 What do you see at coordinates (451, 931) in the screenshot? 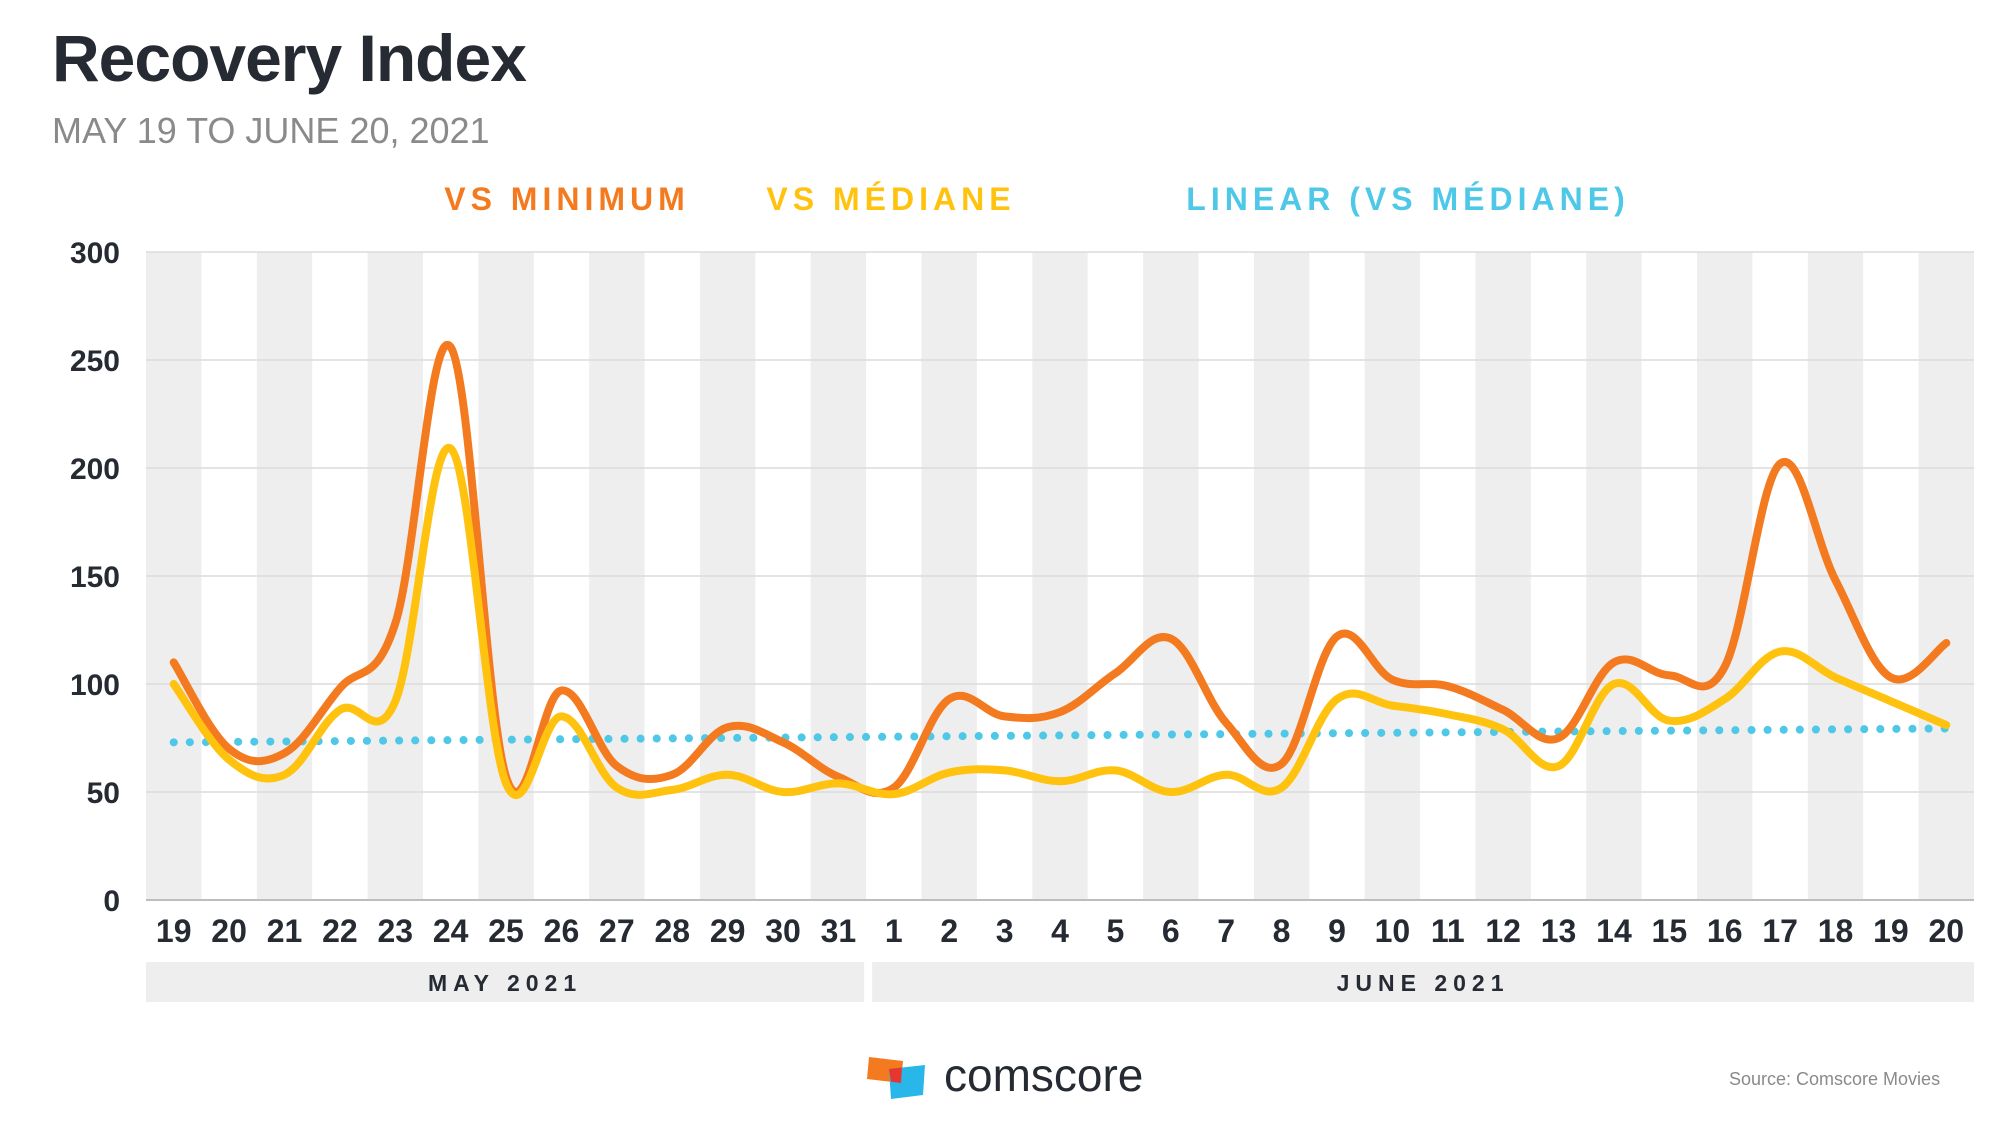
I see `x-tick-label: 24` at bounding box center [451, 931].